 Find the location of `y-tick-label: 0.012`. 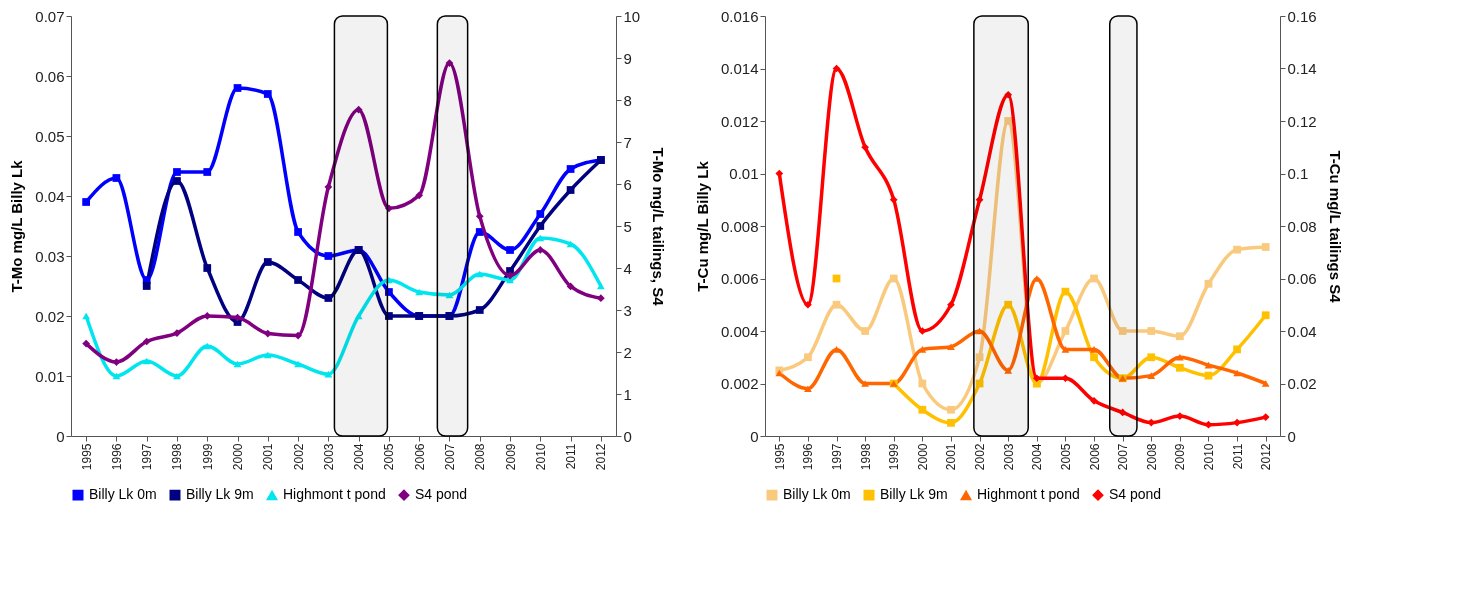

y-tick-label: 0.012 is located at coordinates (739, 121).